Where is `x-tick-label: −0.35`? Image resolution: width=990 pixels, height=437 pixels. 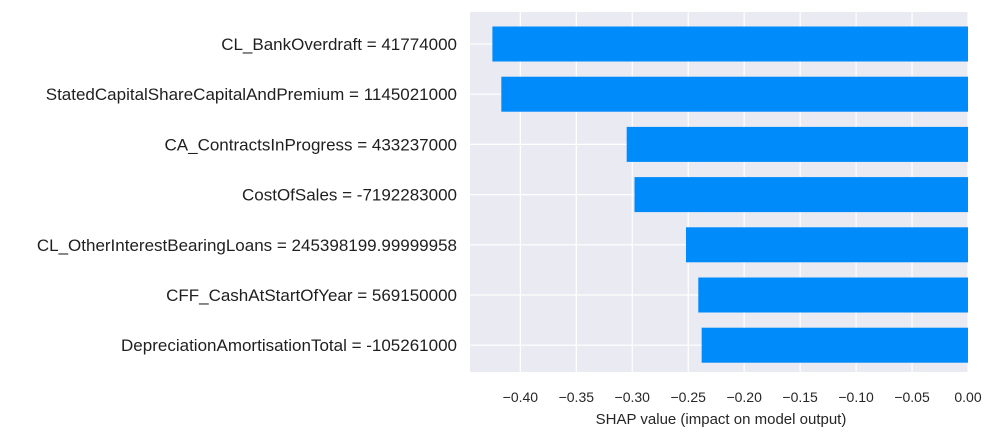
x-tick-label: −0.35 is located at coordinates (577, 397).